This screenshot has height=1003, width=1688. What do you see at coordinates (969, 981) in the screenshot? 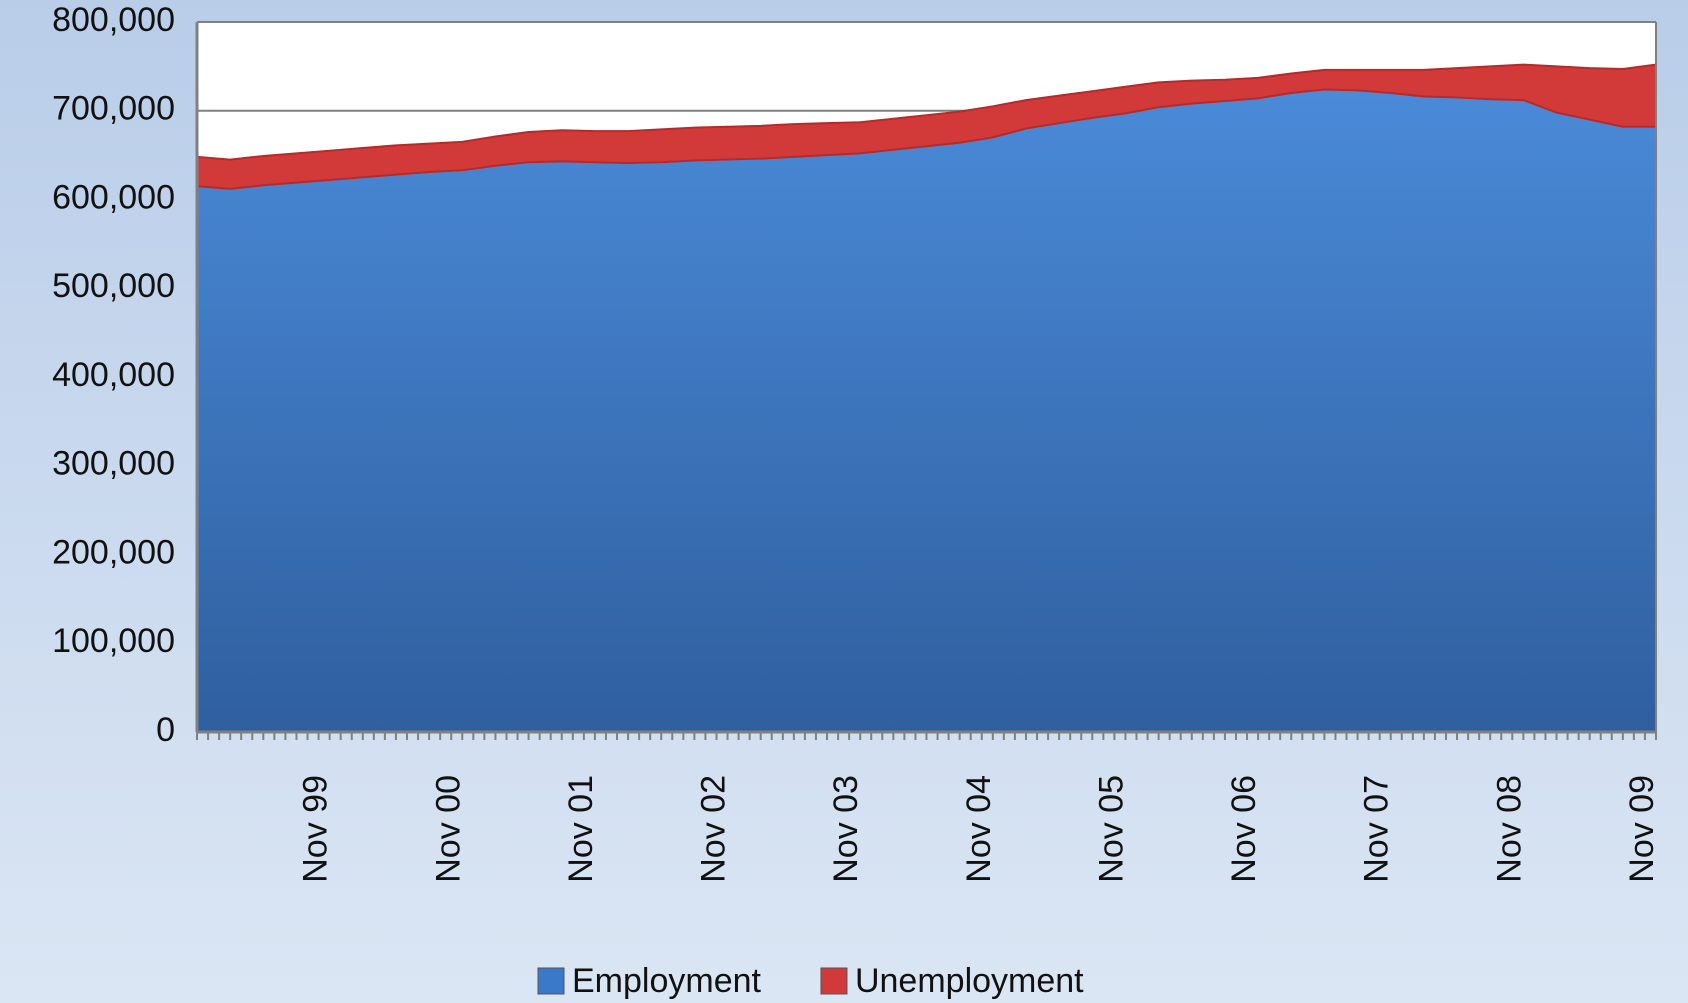
I see `legend-label: Unemployment` at bounding box center [969, 981].